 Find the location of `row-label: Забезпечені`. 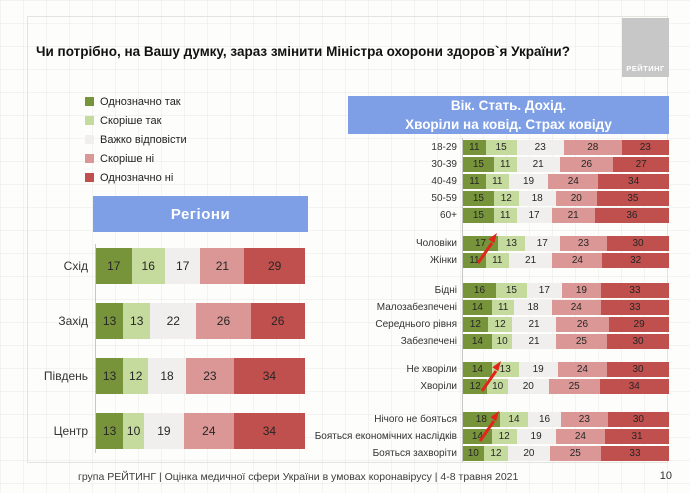

row-label: Забезпечені is located at coordinates (428, 341).